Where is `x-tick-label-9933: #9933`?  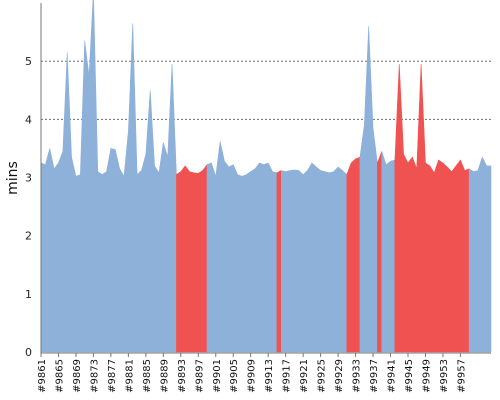 x-tick-label-9933: #9933 is located at coordinates (357, 376).